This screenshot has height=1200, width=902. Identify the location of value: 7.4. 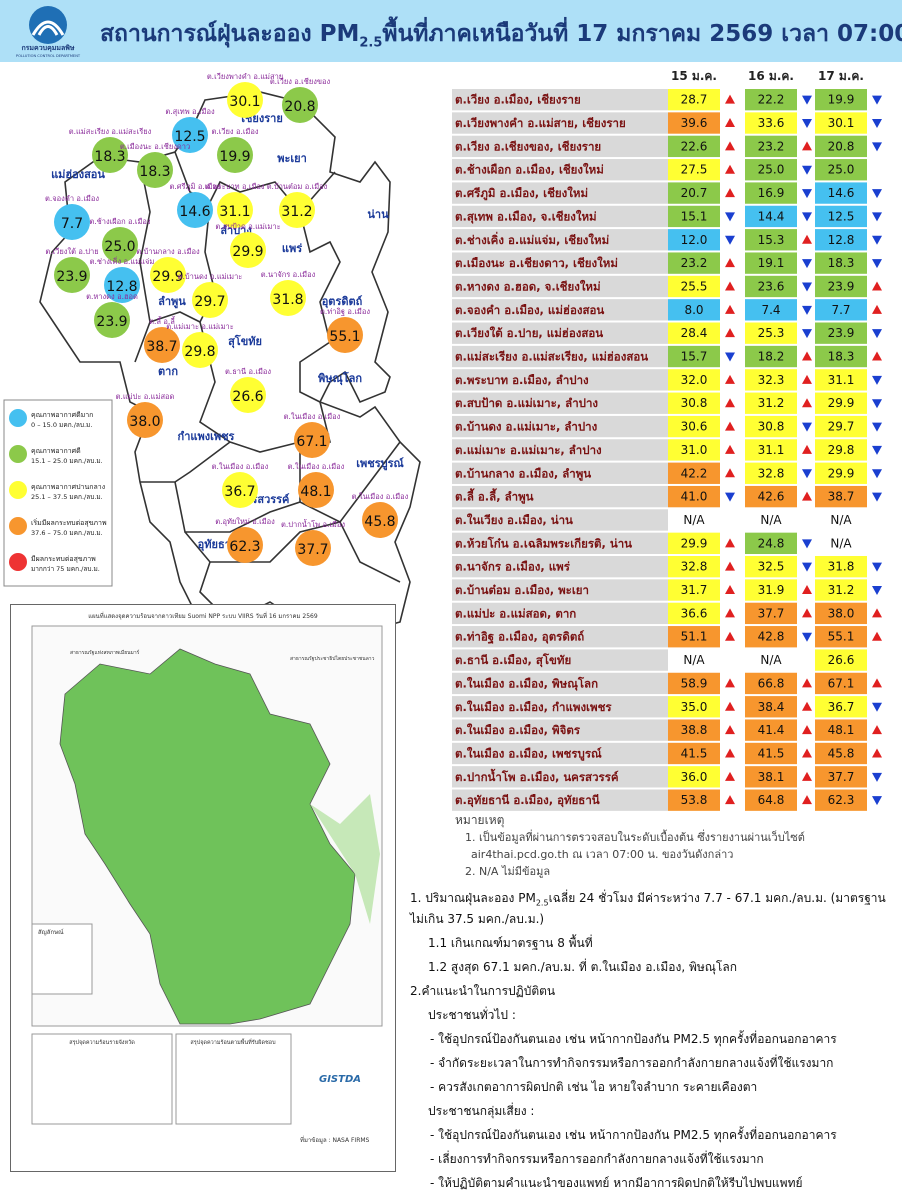
(770, 310).